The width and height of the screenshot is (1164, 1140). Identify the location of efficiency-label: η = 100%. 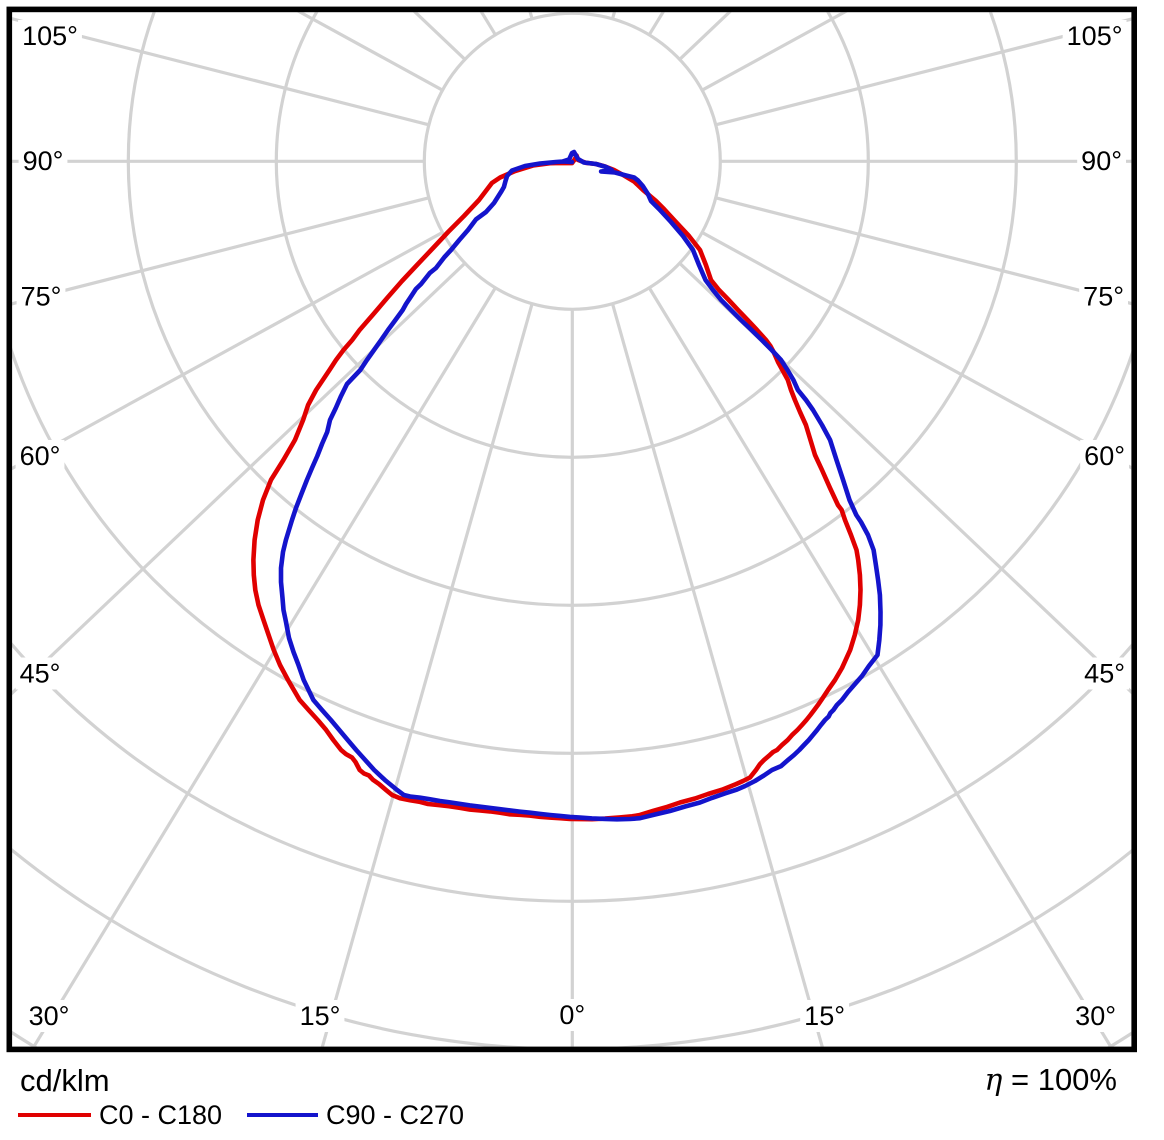
(1050, 1080).